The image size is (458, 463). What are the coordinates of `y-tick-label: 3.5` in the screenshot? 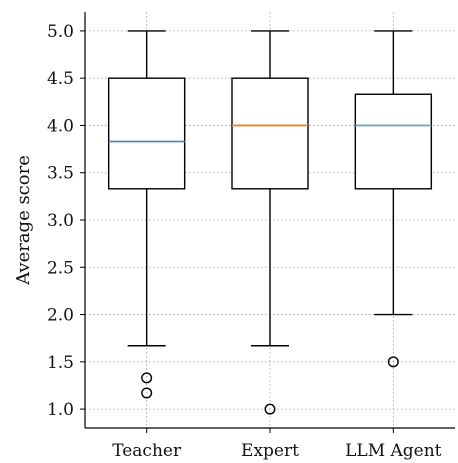 It's located at (60, 174).